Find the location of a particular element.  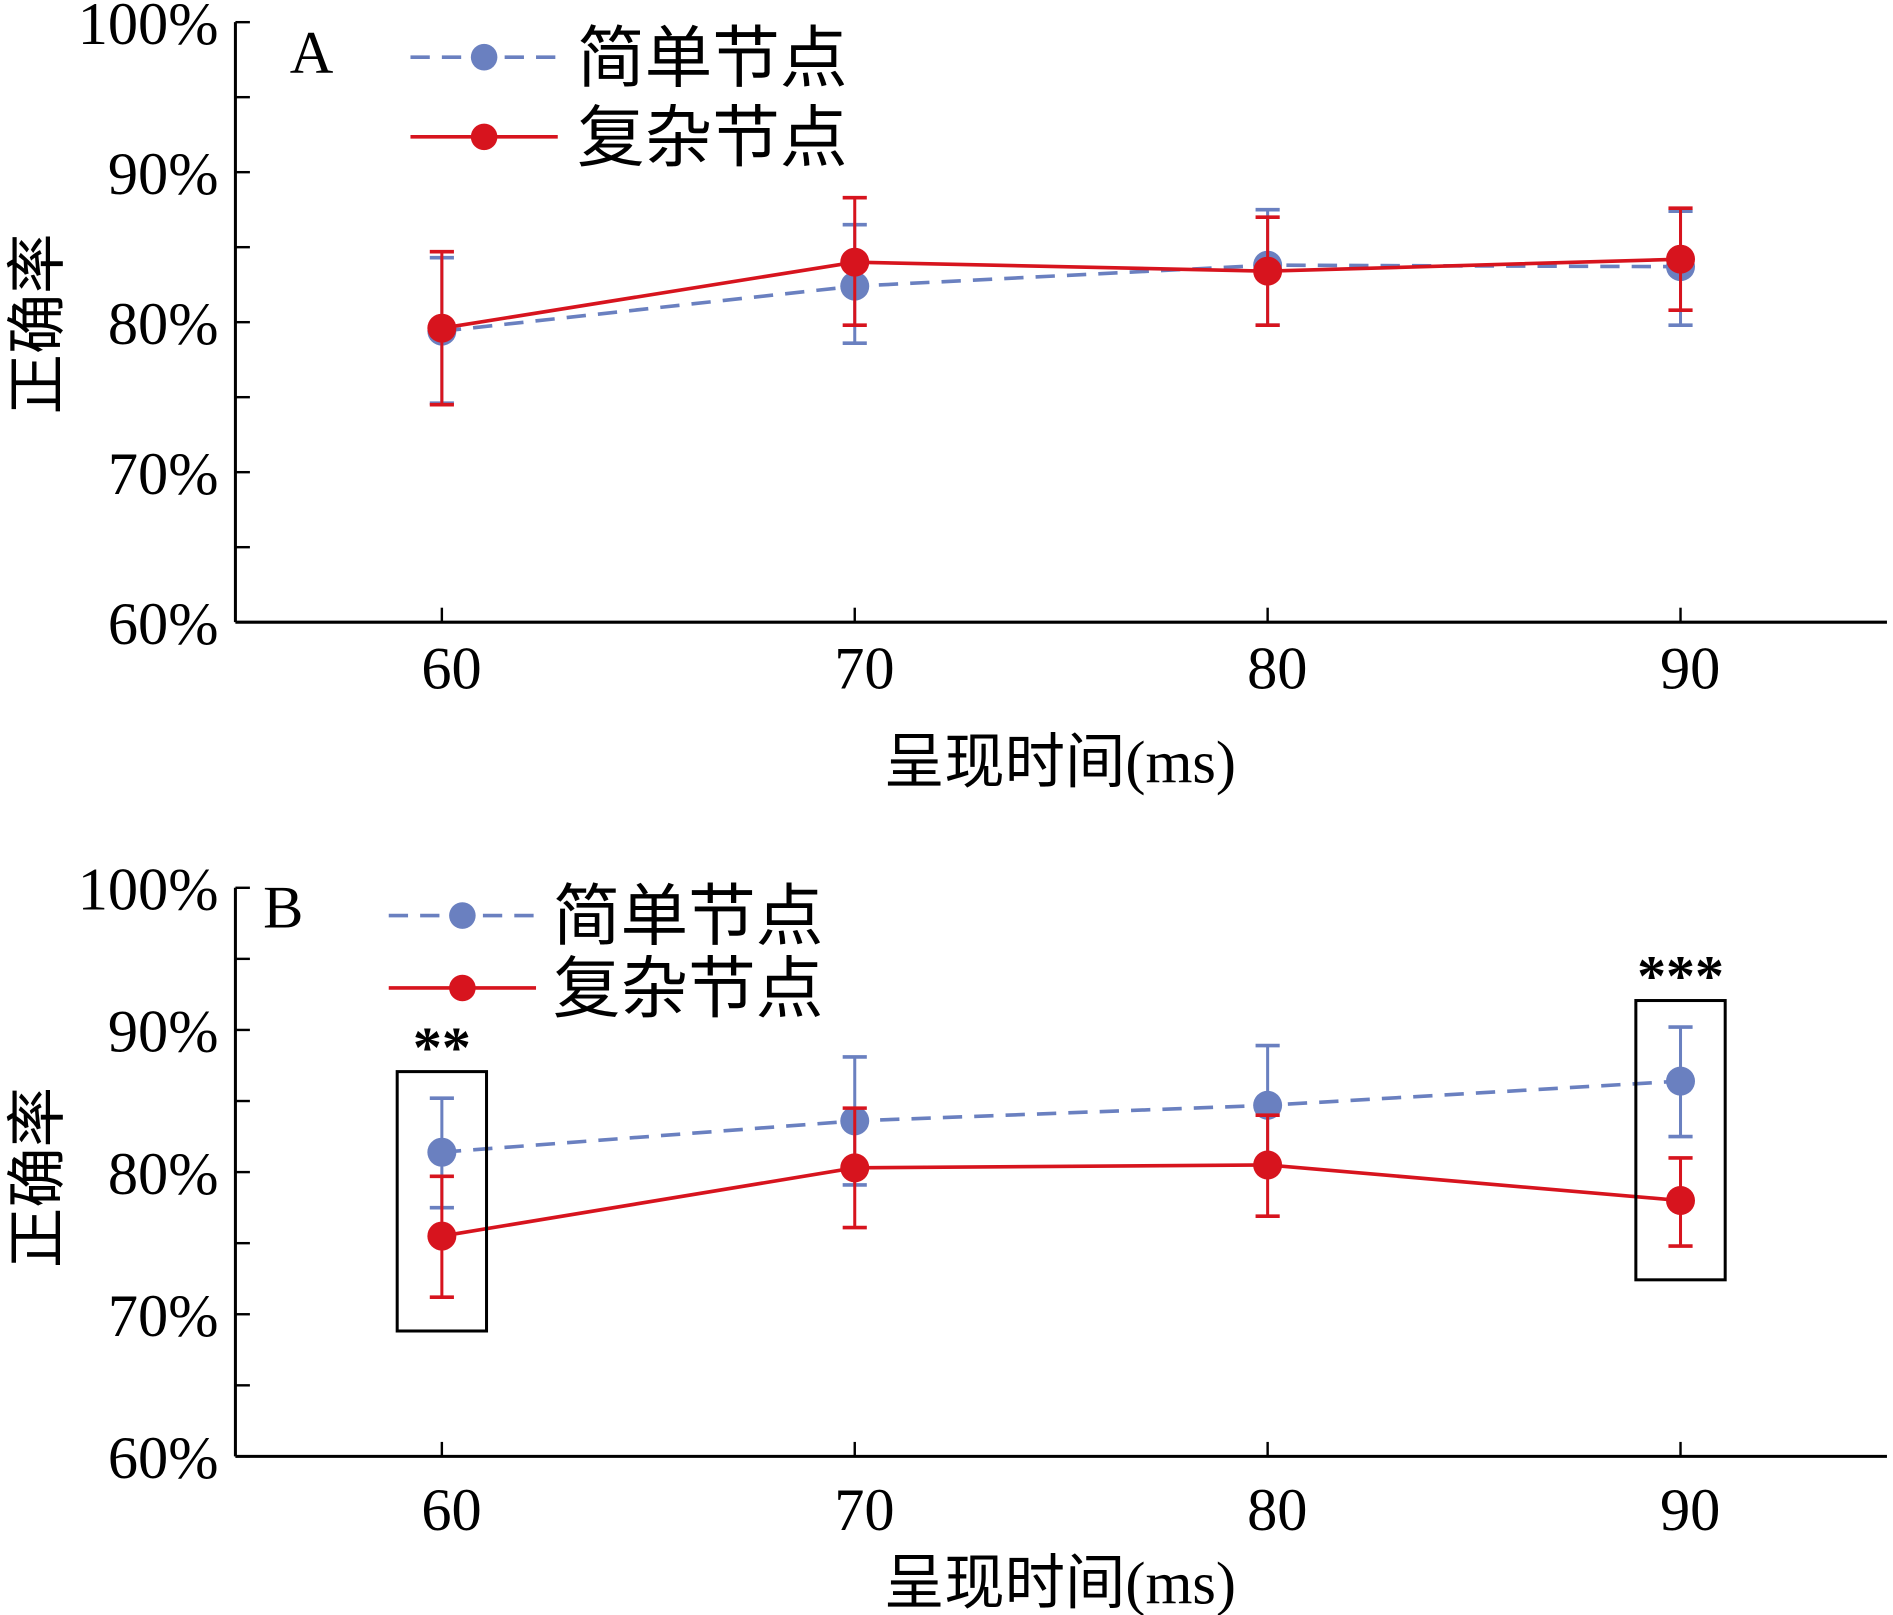

significance-stars: ** is located at coordinates (442, 1047).